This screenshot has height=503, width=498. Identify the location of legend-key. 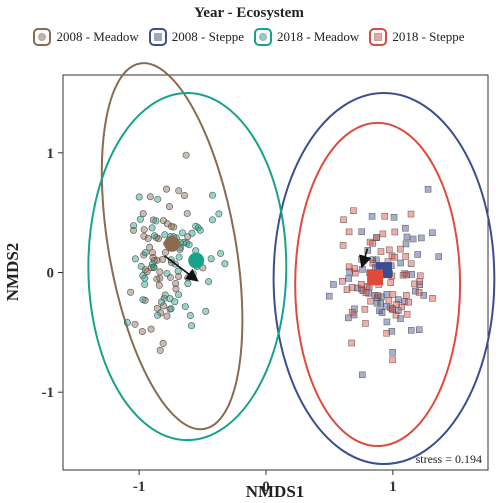
(157, 37).